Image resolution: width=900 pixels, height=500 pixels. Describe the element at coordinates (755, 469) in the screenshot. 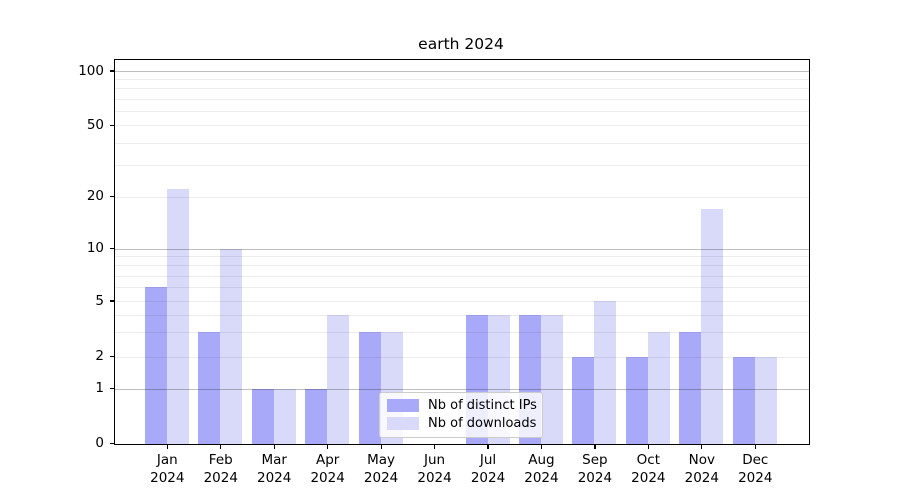

I see `x-tick-label-dec: Dec 2024` at that location.